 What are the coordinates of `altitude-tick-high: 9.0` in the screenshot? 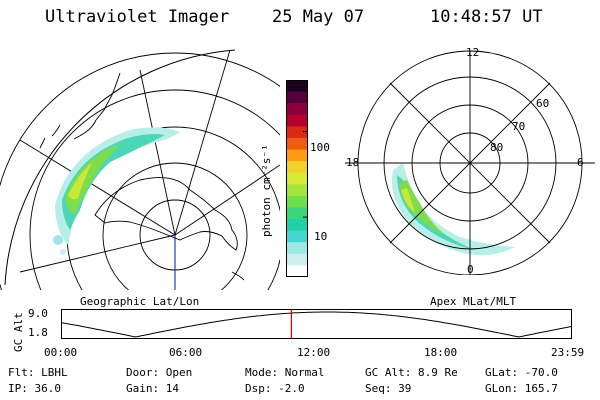 It's located at (38, 313).